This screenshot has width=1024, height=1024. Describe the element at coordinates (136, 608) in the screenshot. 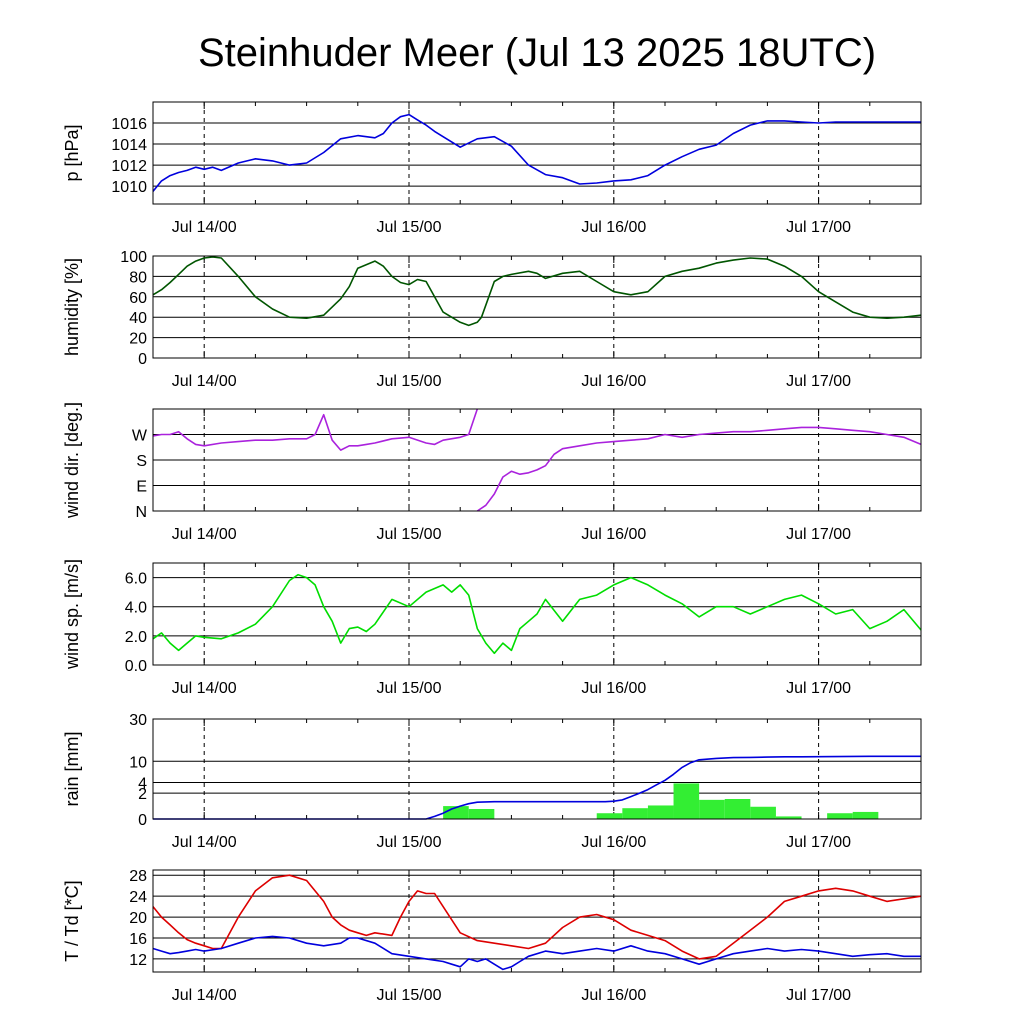

I see `y-tick-label: 4.0` at that location.